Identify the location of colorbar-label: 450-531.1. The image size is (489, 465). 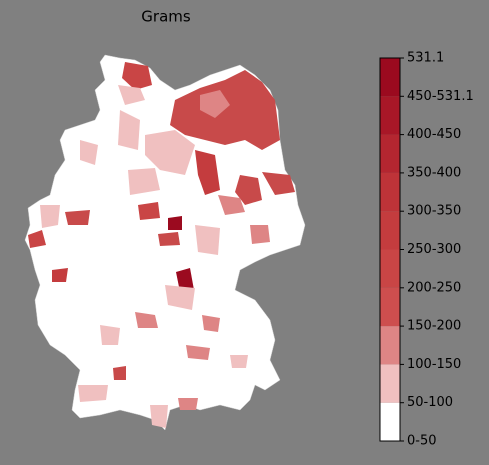
(440, 96).